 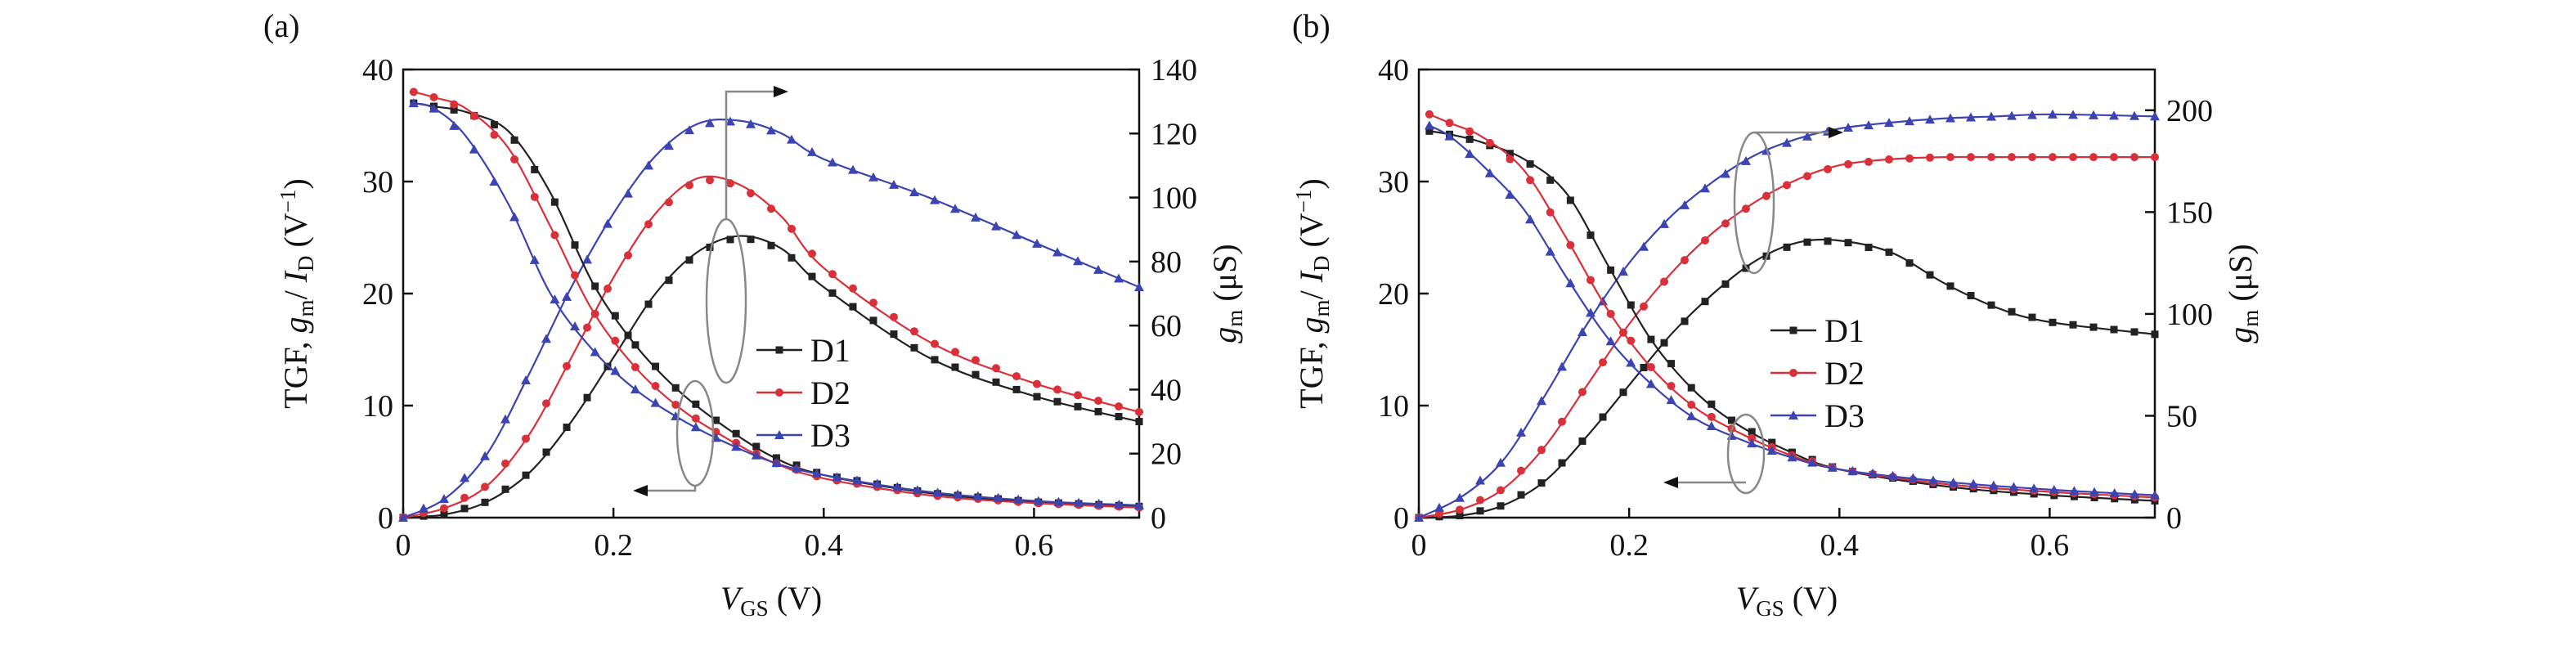 I want to click on series-line, so click(x=771, y=377).